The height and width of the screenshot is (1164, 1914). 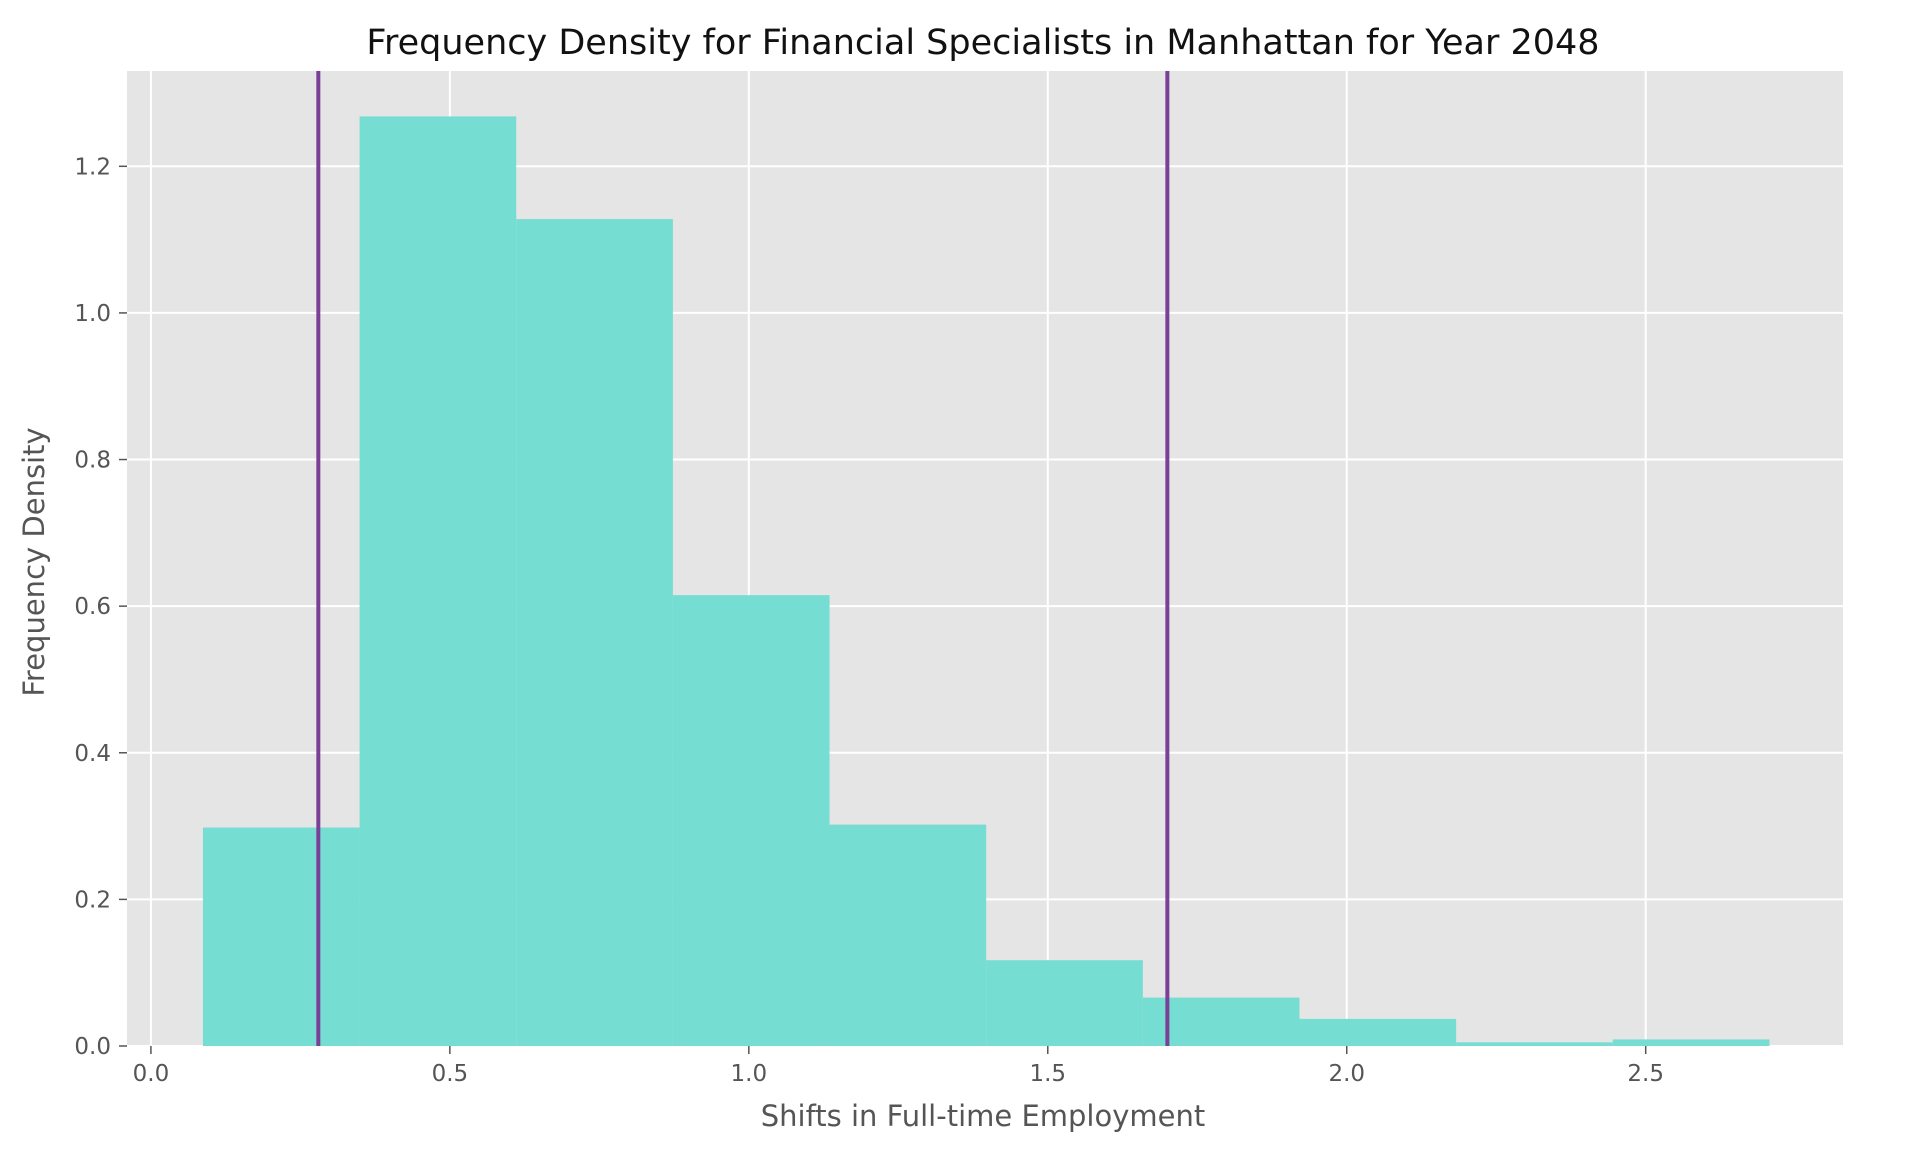 I want to click on y-tick-label: 0.2, so click(x=92, y=900).